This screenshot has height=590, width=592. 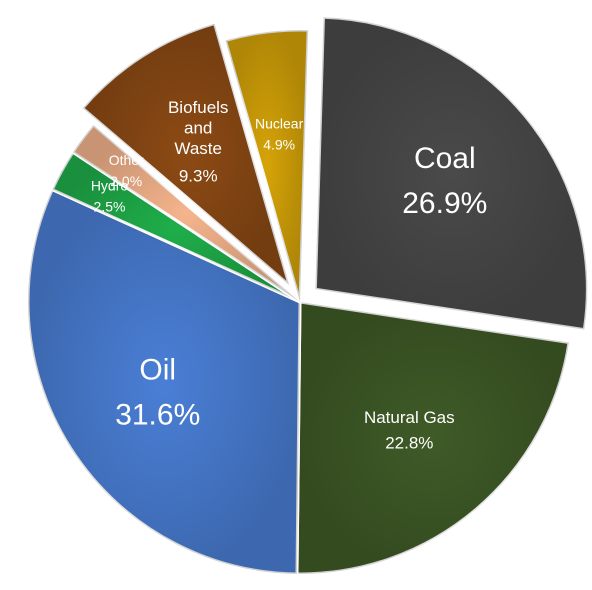 What do you see at coordinates (110, 207) in the screenshot?
I see `value-label: 2.5%` at bounding box center [110, 207].